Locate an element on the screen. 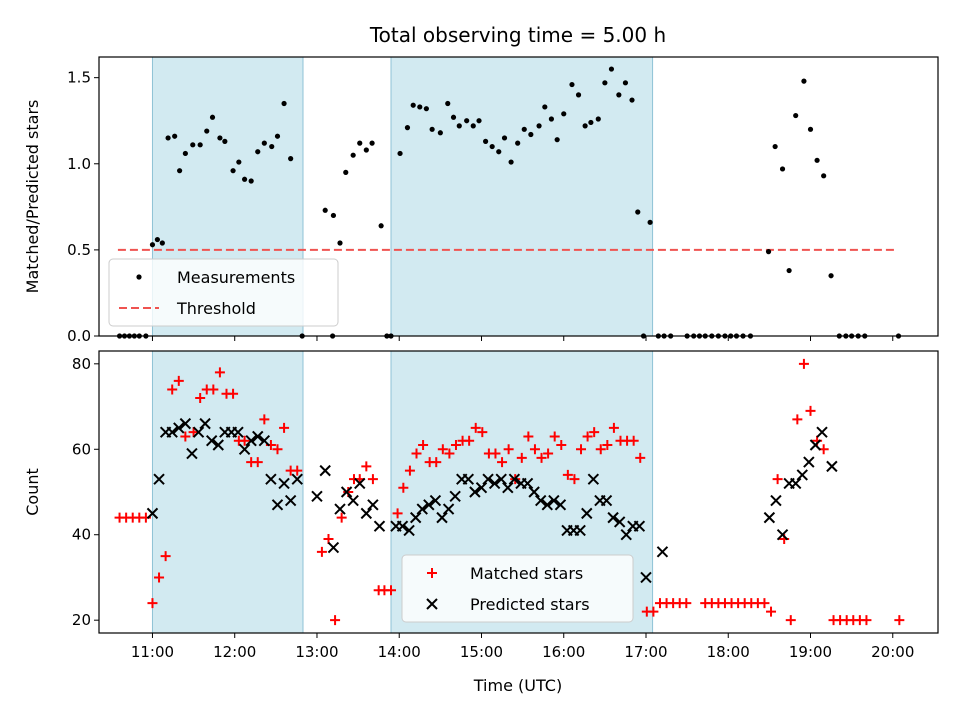  legend-label: Threshold is located at coordinates (216, 308).